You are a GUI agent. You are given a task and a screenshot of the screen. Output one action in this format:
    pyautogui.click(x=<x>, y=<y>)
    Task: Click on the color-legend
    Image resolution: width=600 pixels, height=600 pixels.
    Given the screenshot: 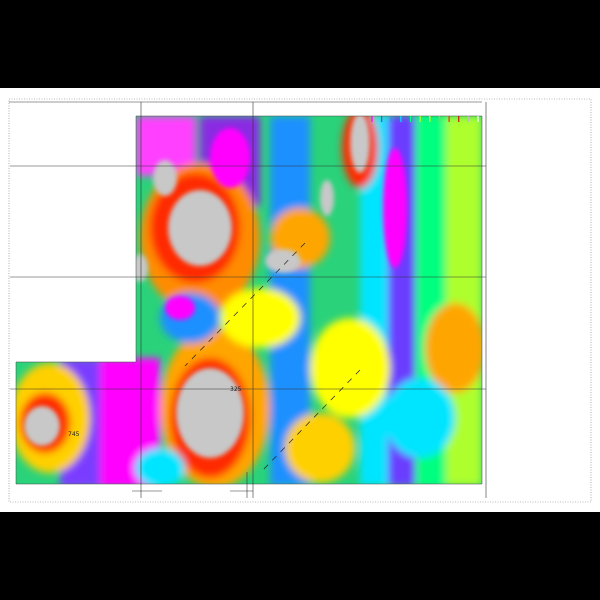 What is the action you would take?
    pyautogui.click(x=425, y=119)
    